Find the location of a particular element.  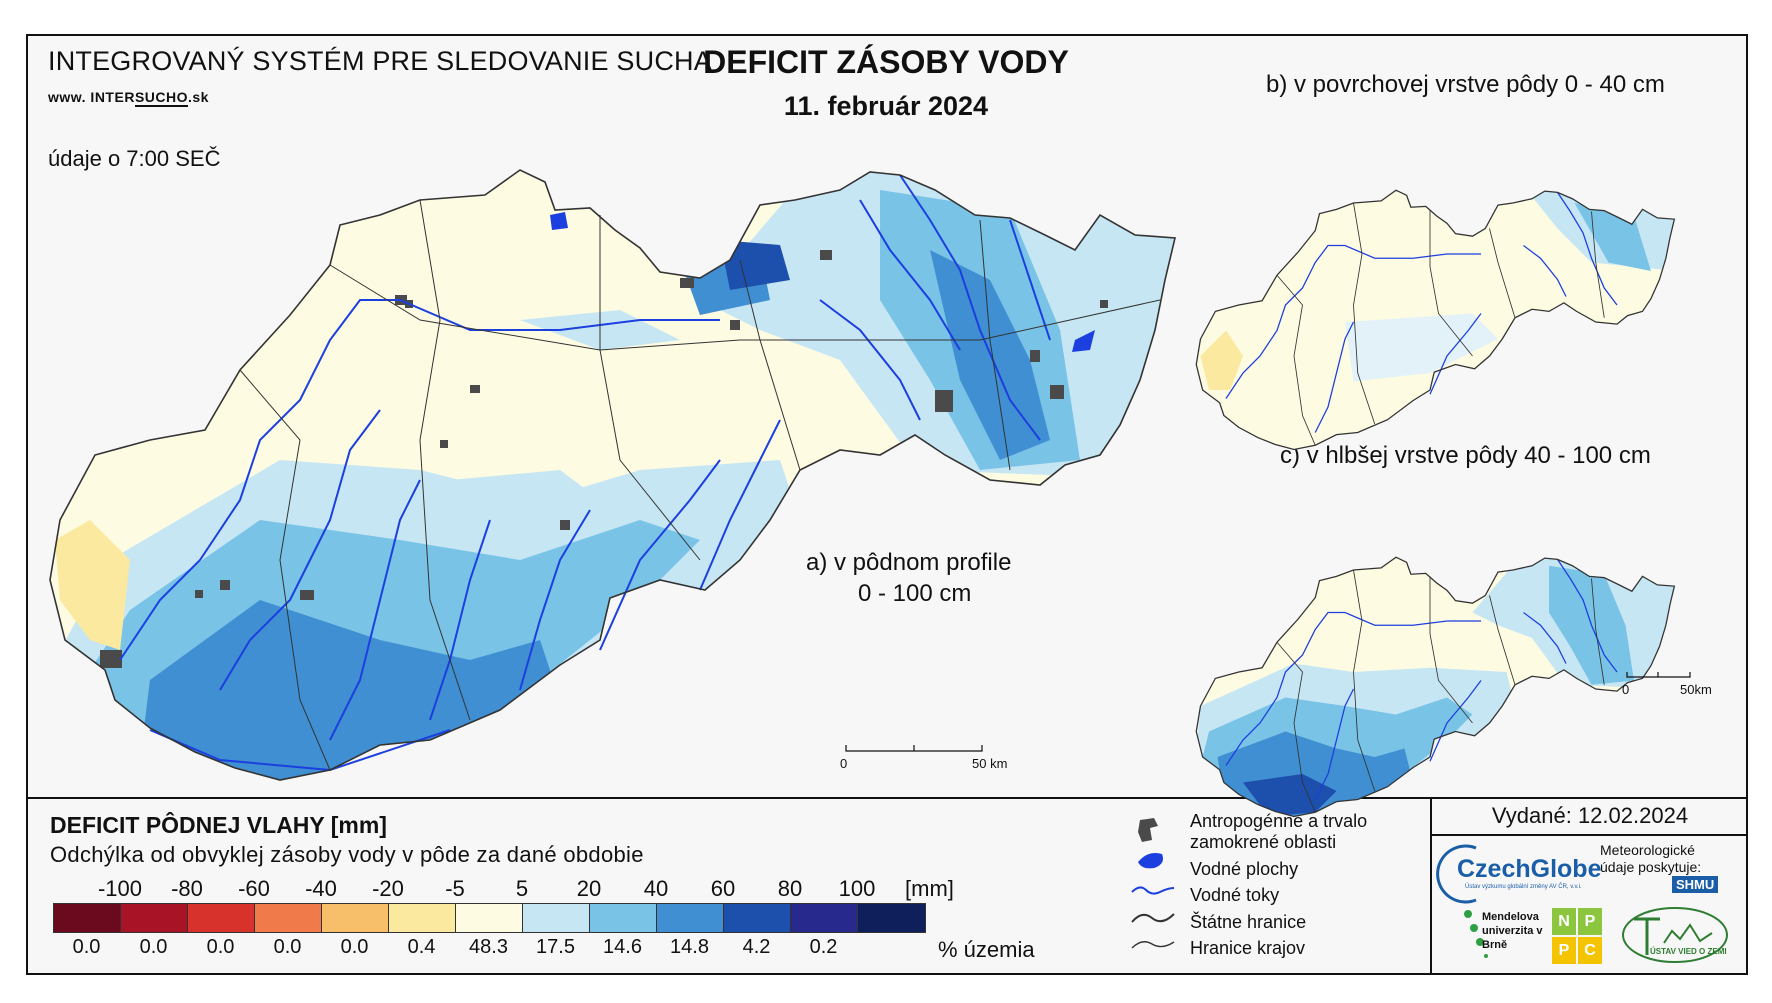

key-region-borders: Hranice krajov is located at coordinates (1248, 948).